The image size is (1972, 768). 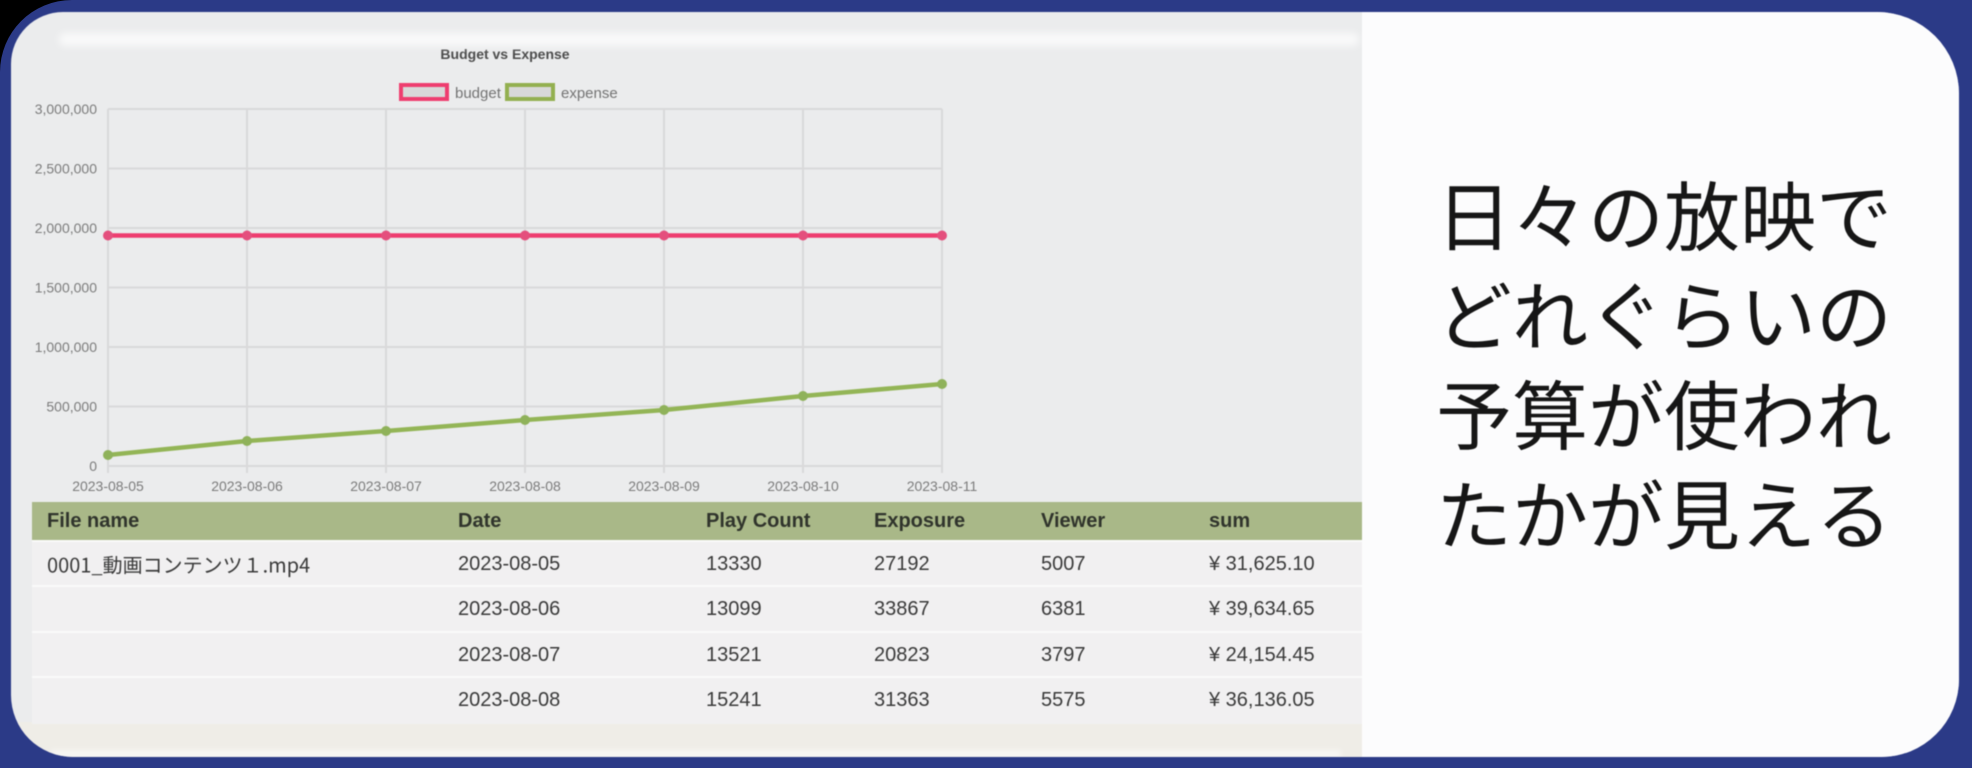 I want to click on svg-text: 3,000,000, so click(x=66, y=109).